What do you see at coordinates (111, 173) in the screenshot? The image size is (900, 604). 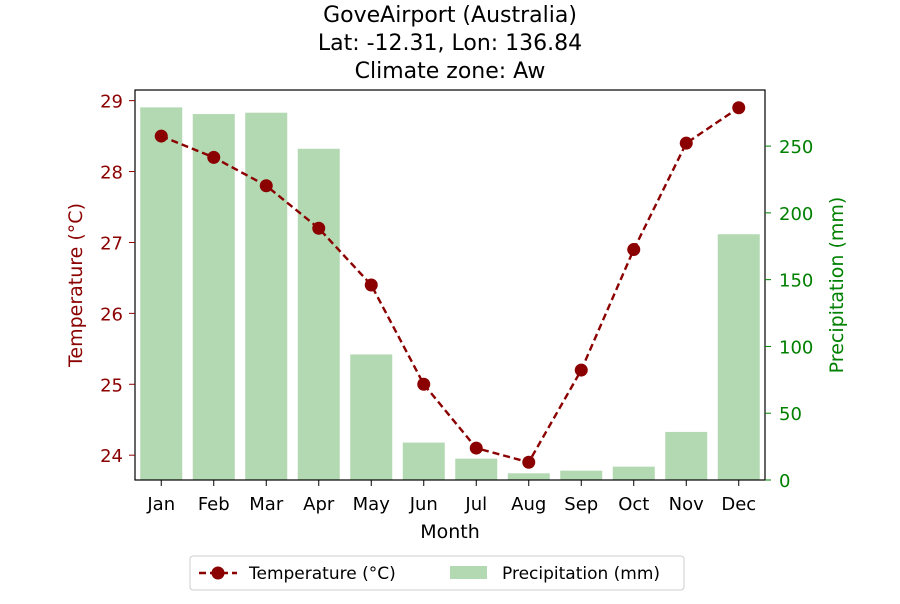 I see `y-left-tick-label: 28` at bounding box center [111, 173].